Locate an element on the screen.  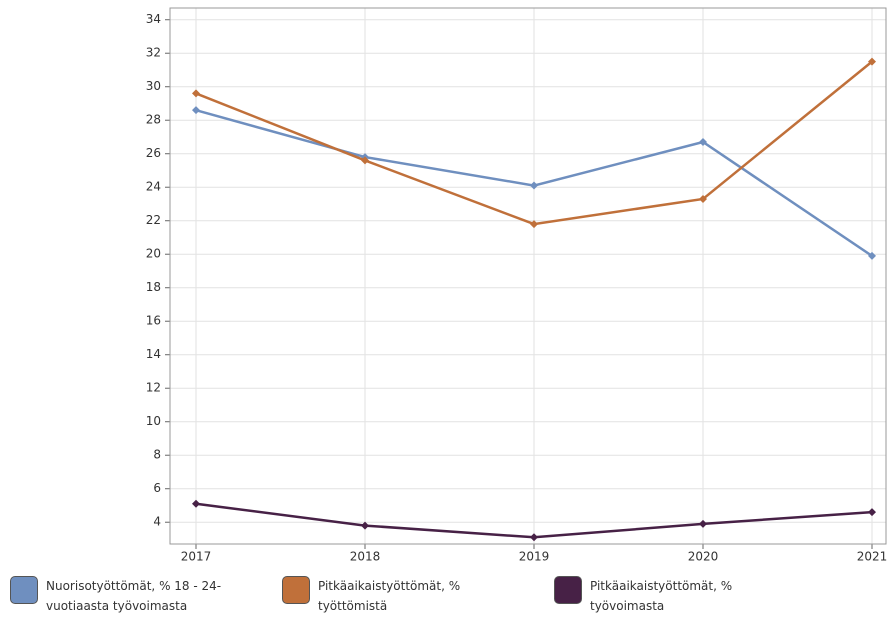
y-tick-label: 30 is located at coordinates (153, 86).